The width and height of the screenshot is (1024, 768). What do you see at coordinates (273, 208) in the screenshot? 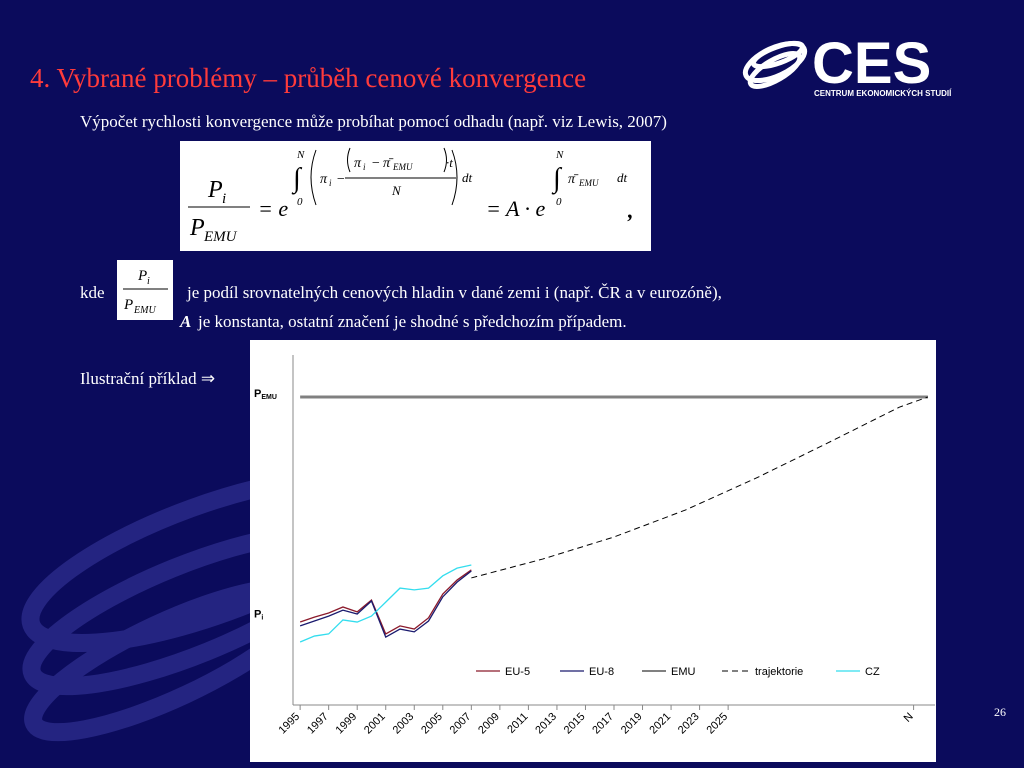
I see `formula-symbol: = e` at bounding box center [273, 208].